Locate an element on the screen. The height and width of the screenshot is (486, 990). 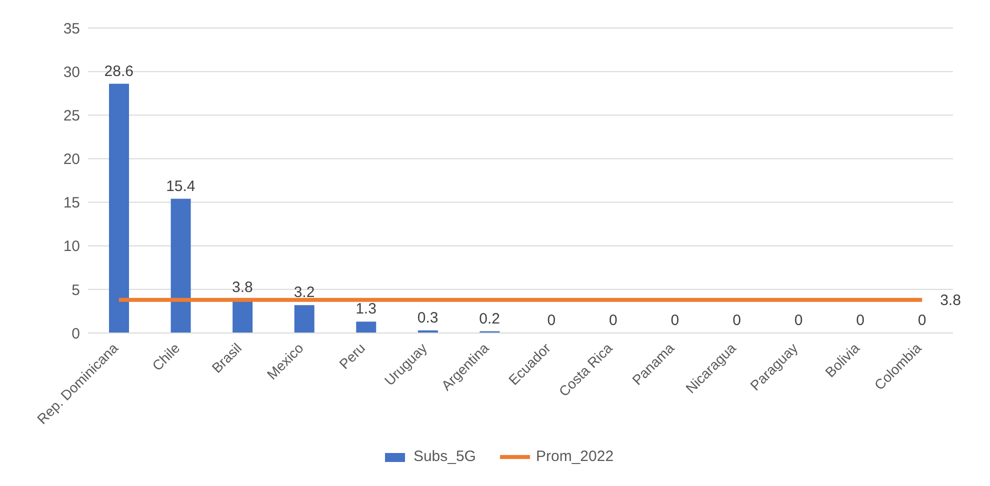
data-label: 28.6 is located at coordinates (119, 71).